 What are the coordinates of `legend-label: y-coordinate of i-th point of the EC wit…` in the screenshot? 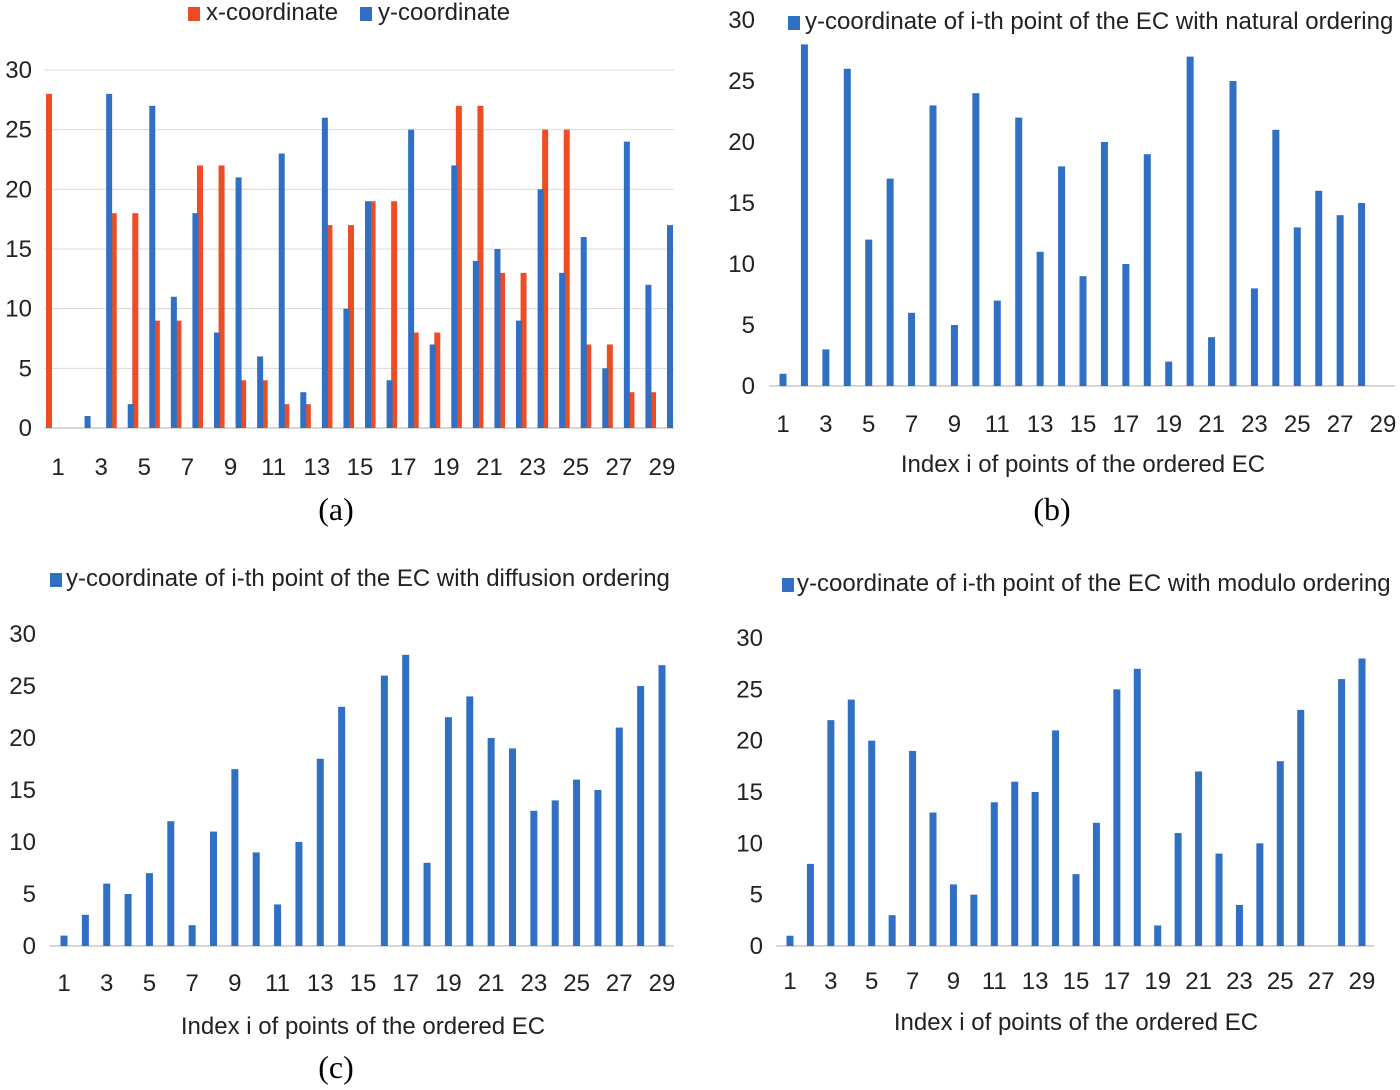 It's located at (368, 578).